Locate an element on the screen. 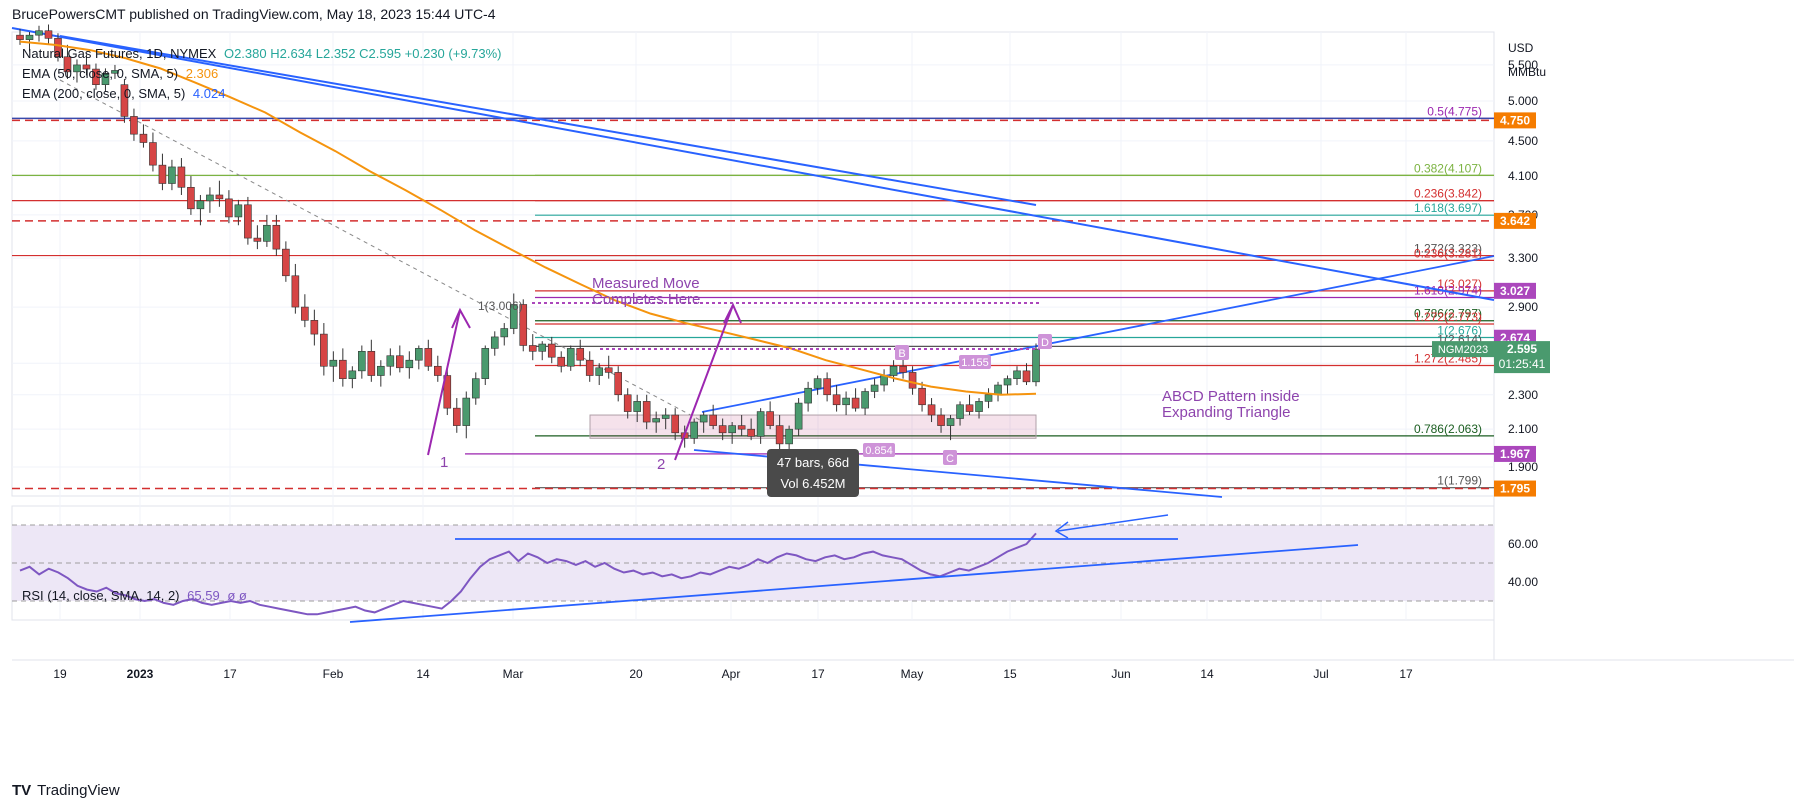 The height and width of the screenshot is (807, 1814). price-tick-label: 2.900 is located at coordinates (1523, 307).